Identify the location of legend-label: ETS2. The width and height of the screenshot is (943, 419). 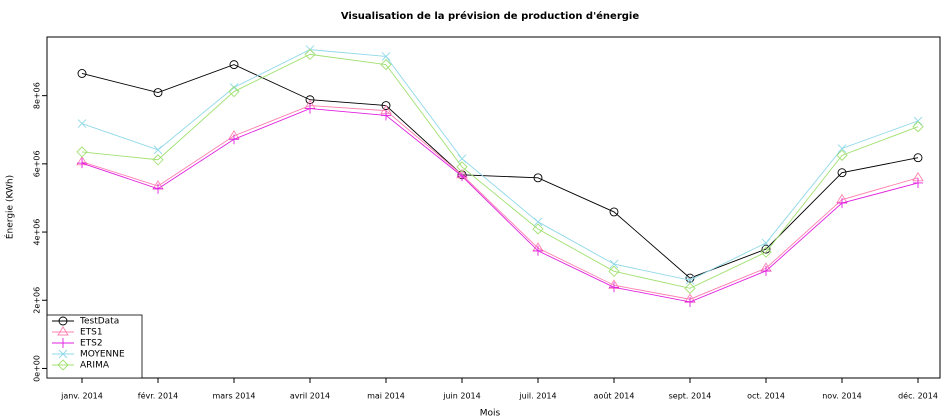
(91, 344).